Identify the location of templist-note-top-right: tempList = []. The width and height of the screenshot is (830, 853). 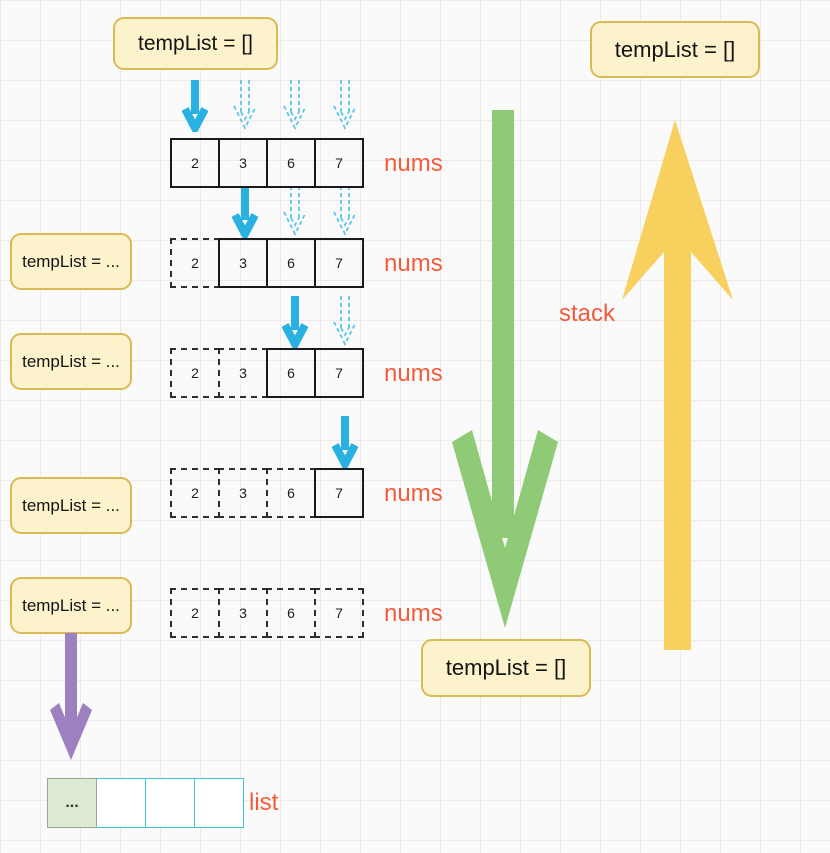
(675, 49).